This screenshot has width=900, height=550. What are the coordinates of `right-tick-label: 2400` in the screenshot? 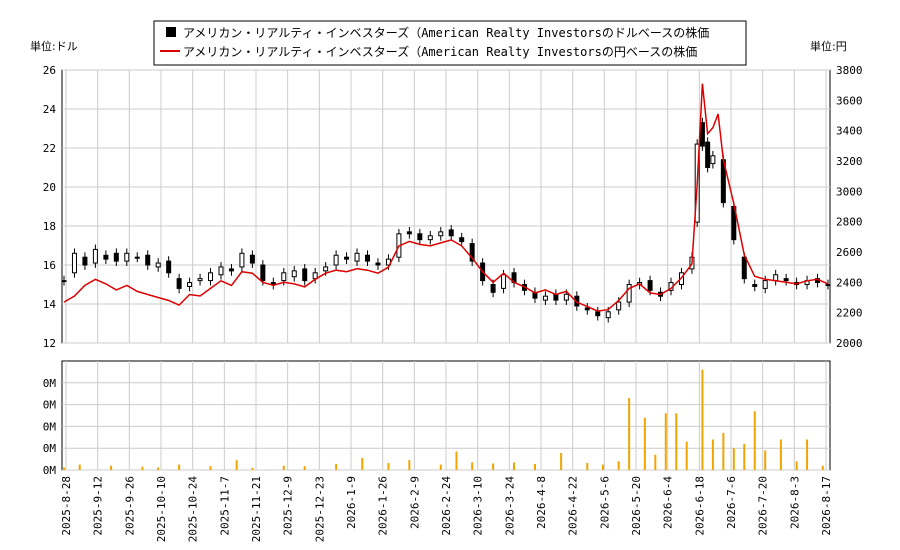 It's located at (849, 282).